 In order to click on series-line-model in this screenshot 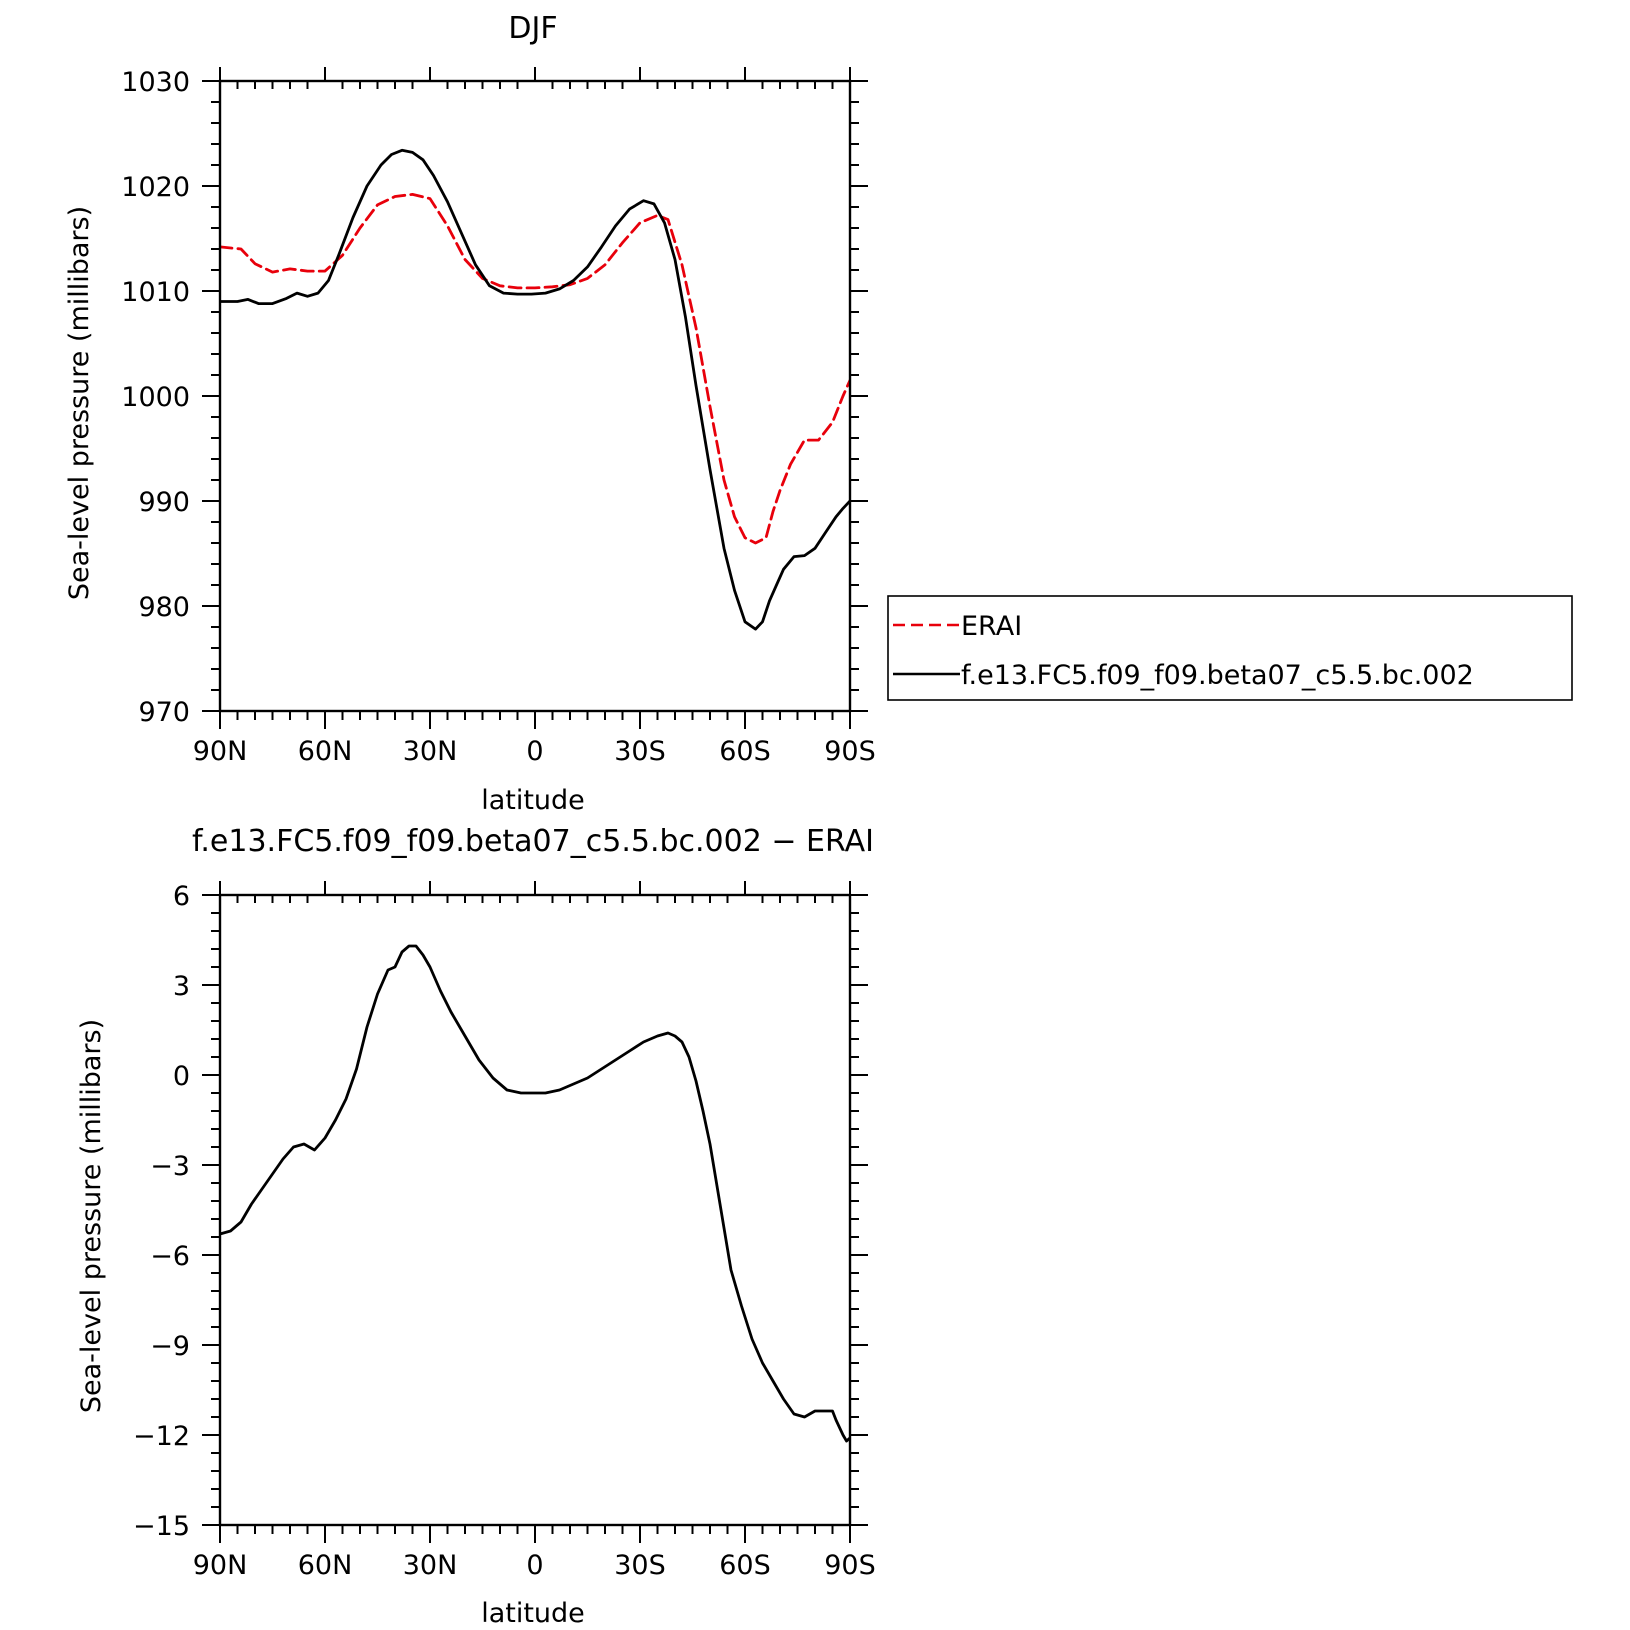, I will do `click(535, 389)`.